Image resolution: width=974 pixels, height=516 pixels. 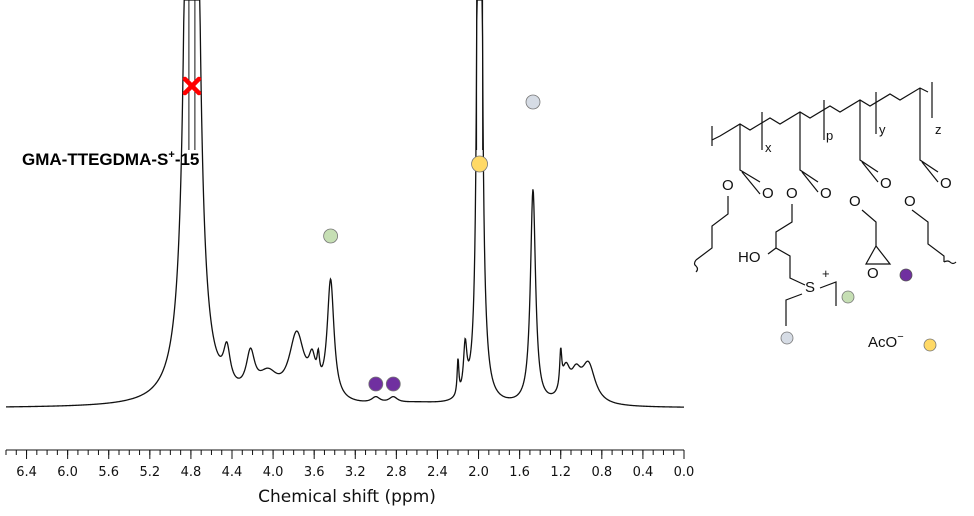 What do you see at coordinates (560, 472) in the screenshot?
I see `x-tick-label: 1.2` at bounding box center [560, 472].